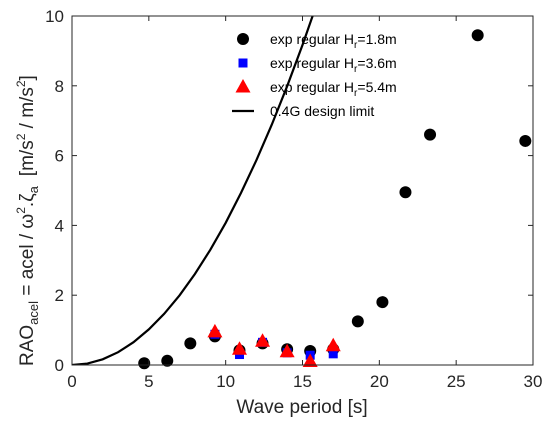  What do you see at coordinates (59, 365) in the screenshot?
I see `y-tick-label-1: 0` at bounding box center [59, 365].